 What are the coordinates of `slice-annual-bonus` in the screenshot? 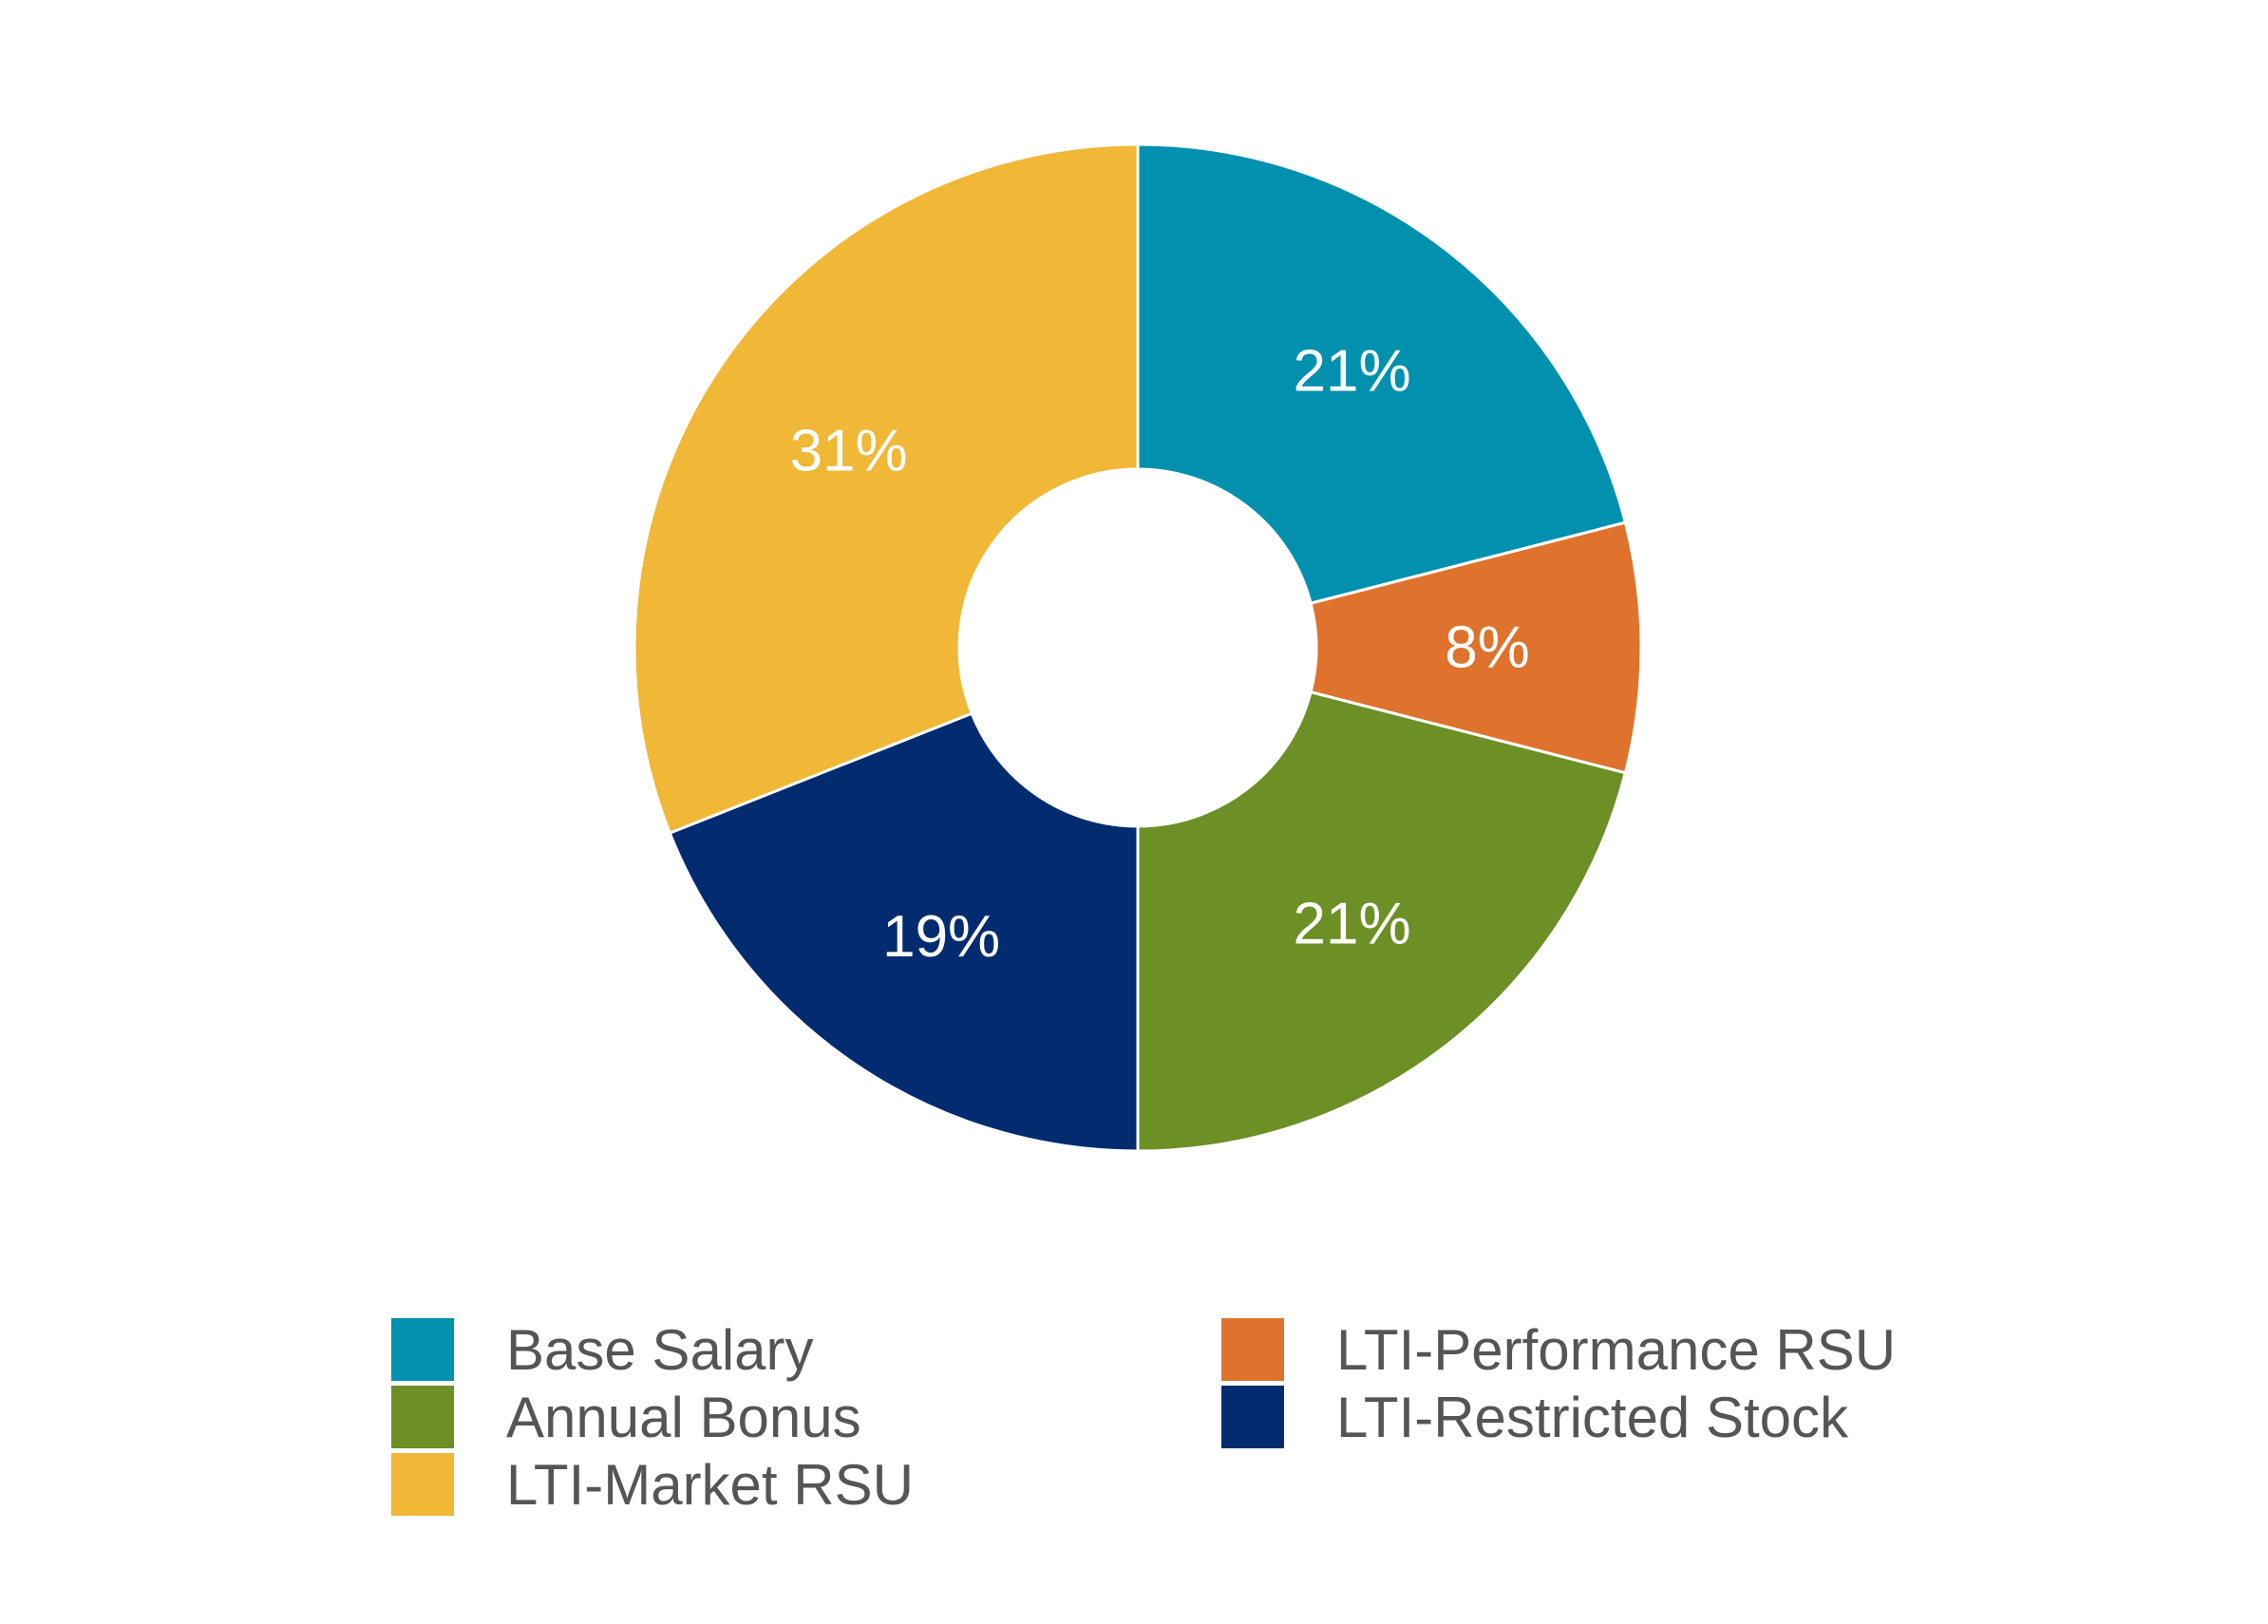 It's located at (1382, 921).